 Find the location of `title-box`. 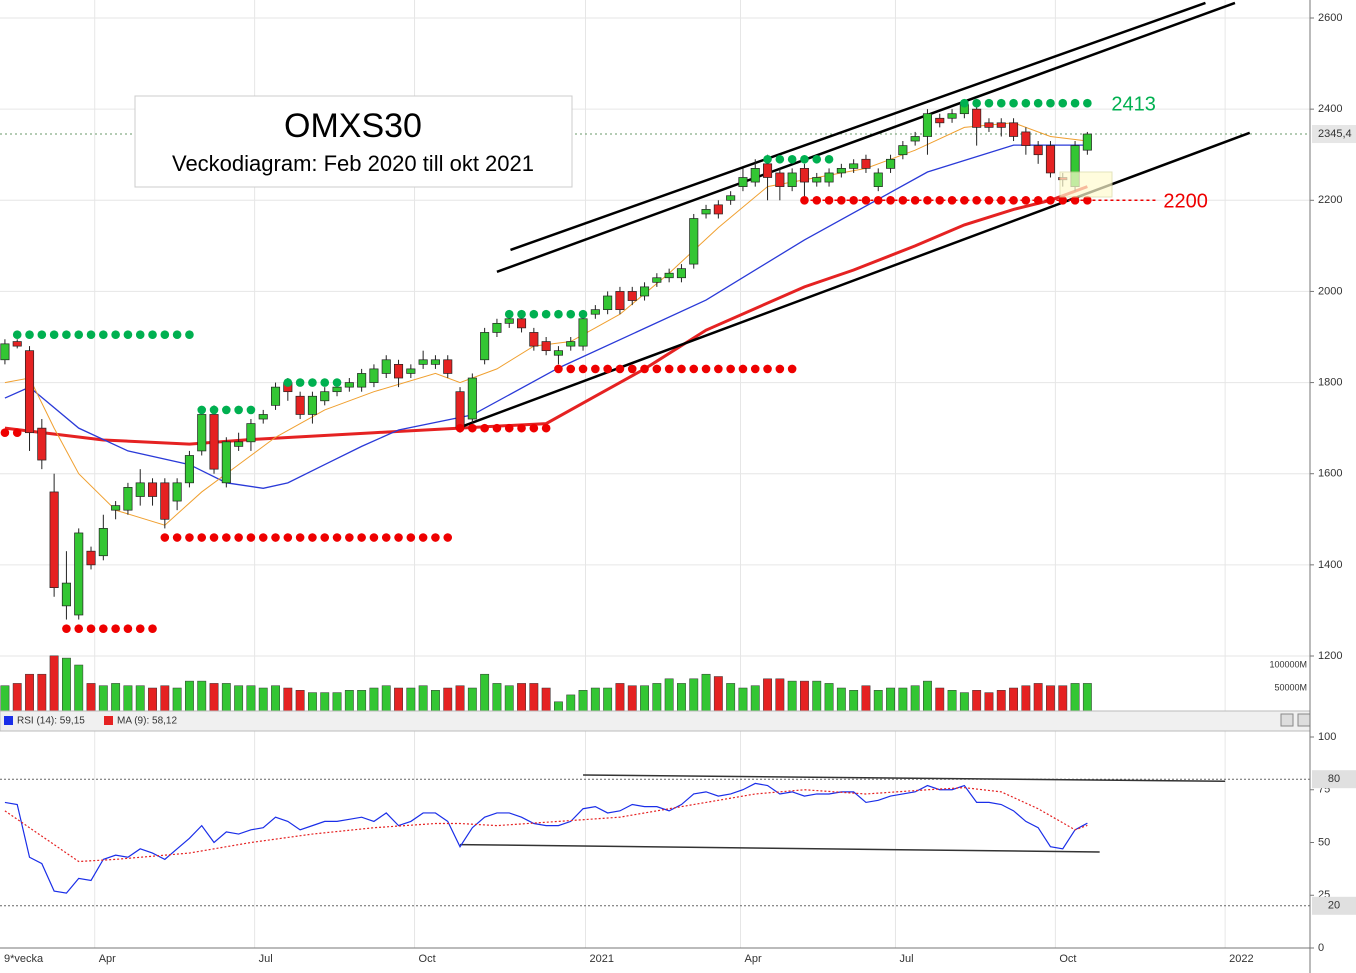

title-box is located at coordinates (353, 141).